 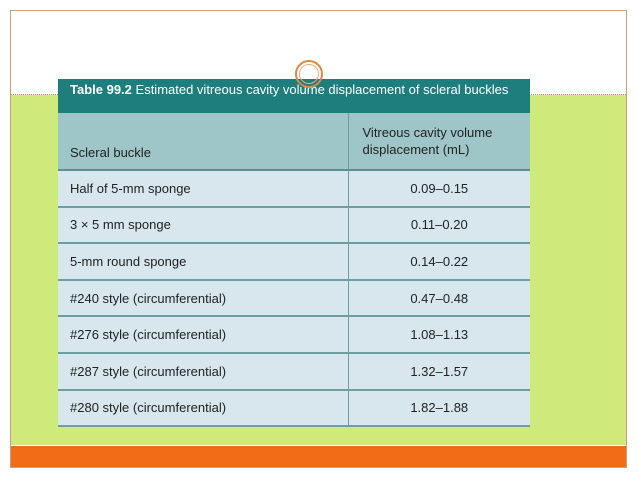 What do you see at coordinates (203, 262) in the screenshot?
I see `buckle-cell: 5-mm round sponge` at bounding box center [203, 262].